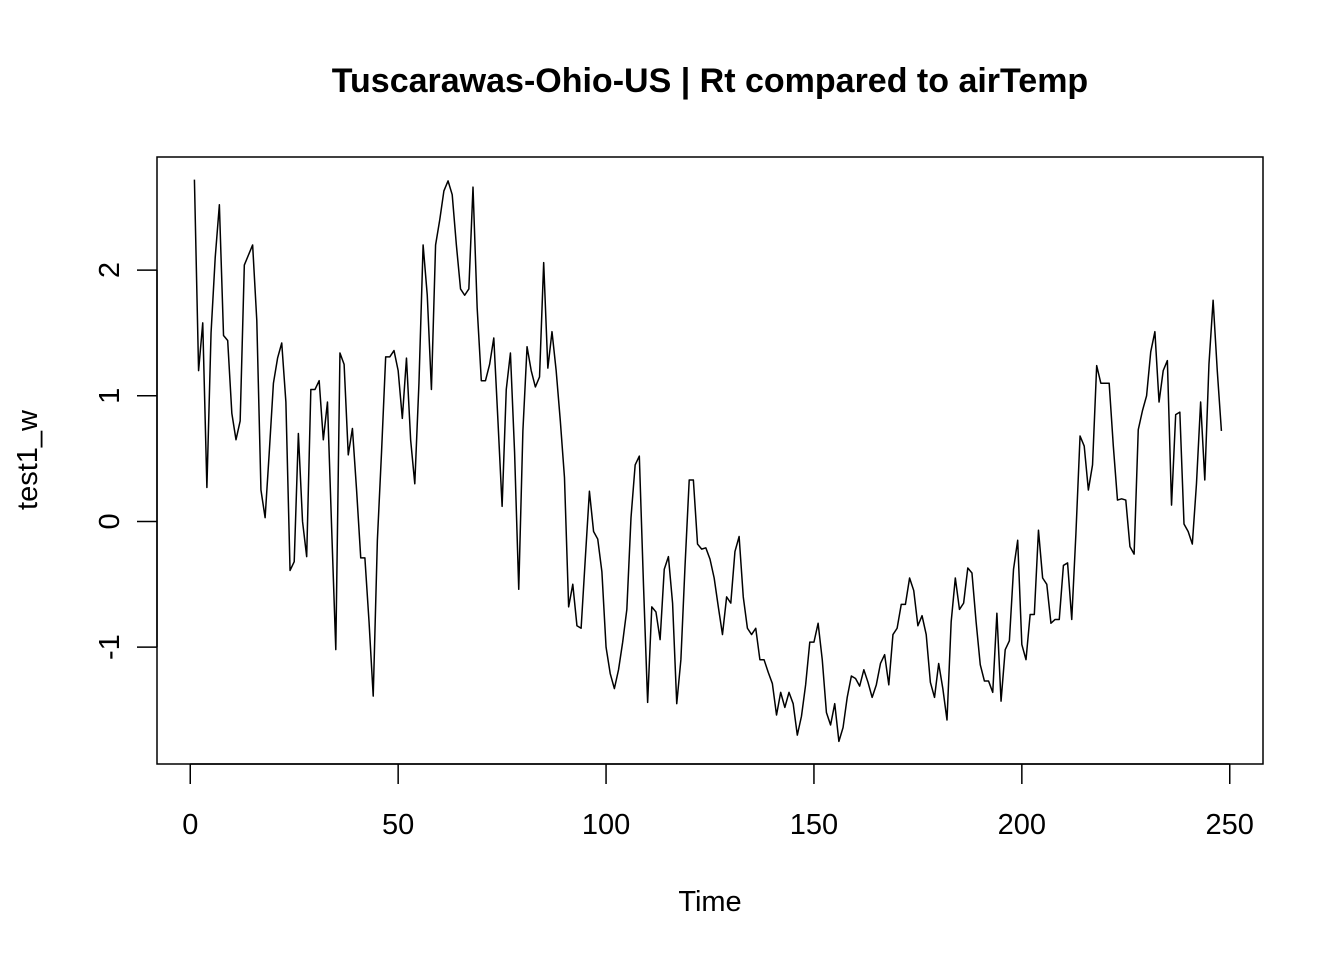  What do you see at coordinates (110, 521) in the screenshot?
I see `y-tick-label: 0` at bounding box center [110, 521].